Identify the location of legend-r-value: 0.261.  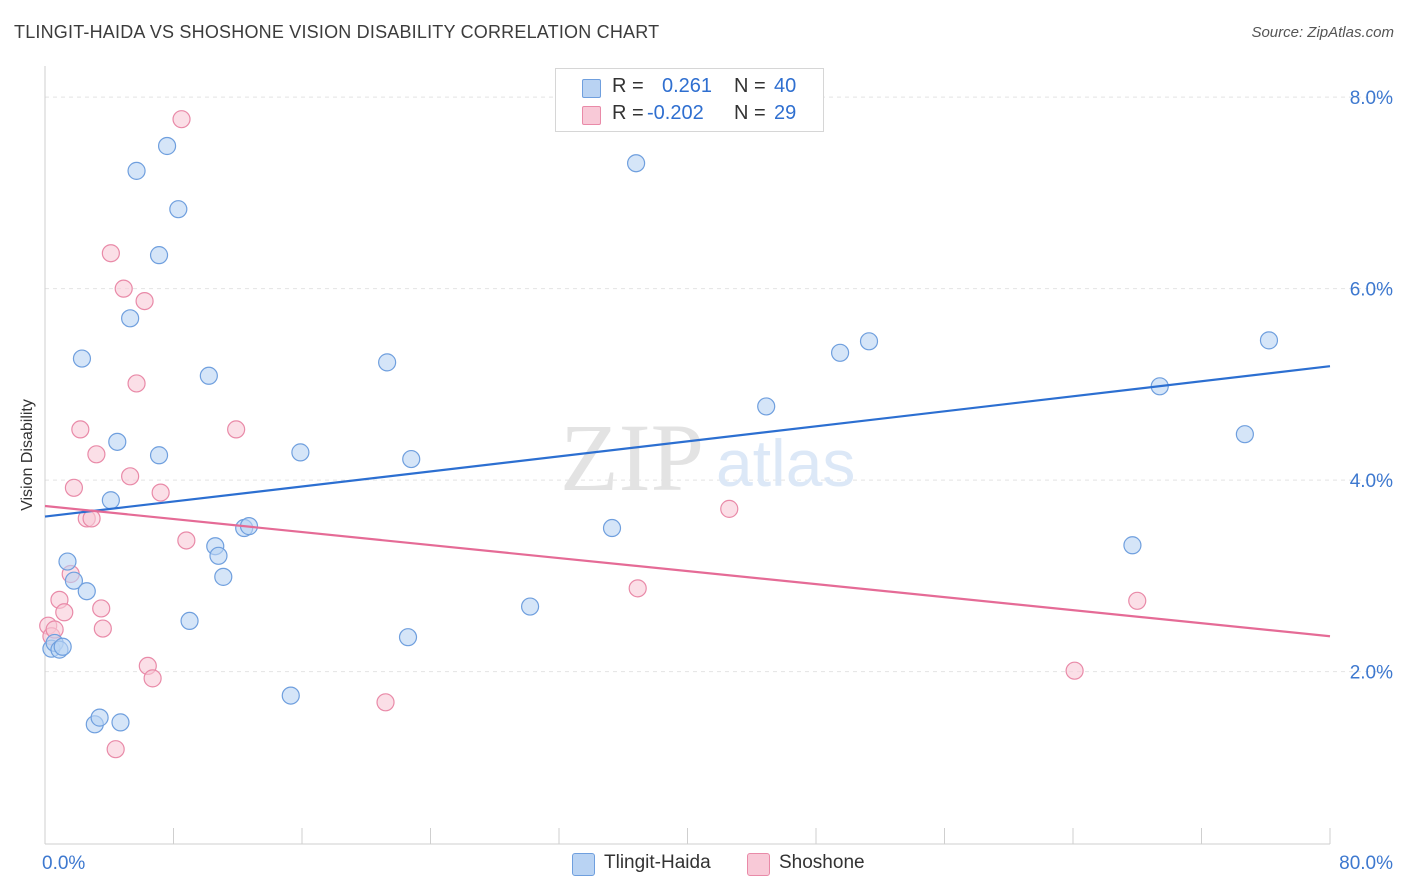
(687, 86).